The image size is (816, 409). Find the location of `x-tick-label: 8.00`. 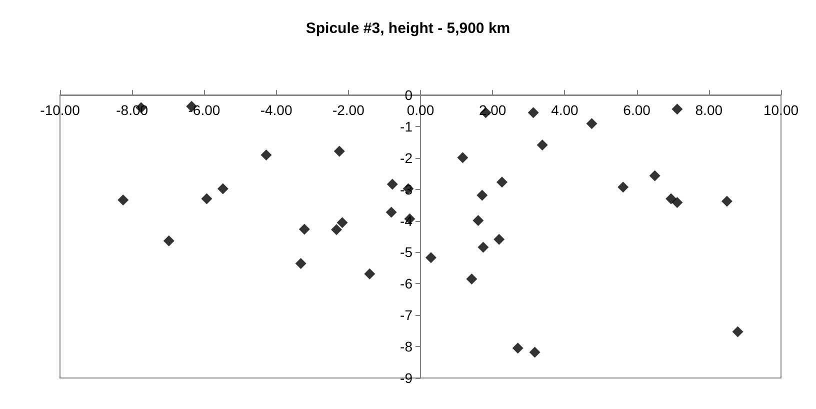

x-tick-label: 8.00 is located at coordinates (709, 110).